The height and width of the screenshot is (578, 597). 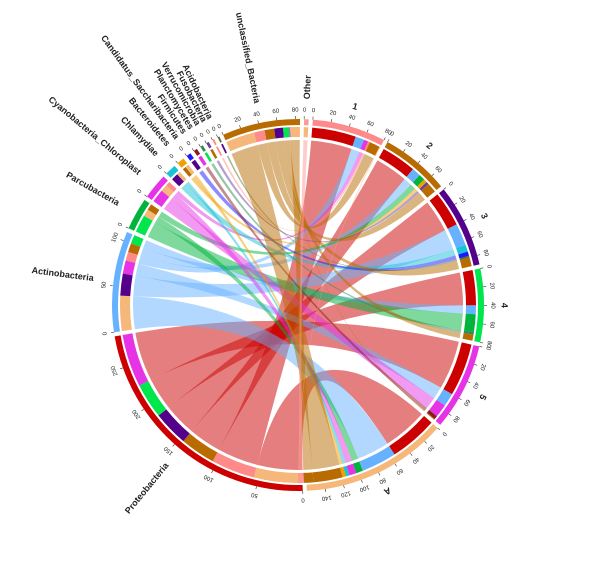 I want to click on sector-label-5: 5, so click(x=482, y=397).